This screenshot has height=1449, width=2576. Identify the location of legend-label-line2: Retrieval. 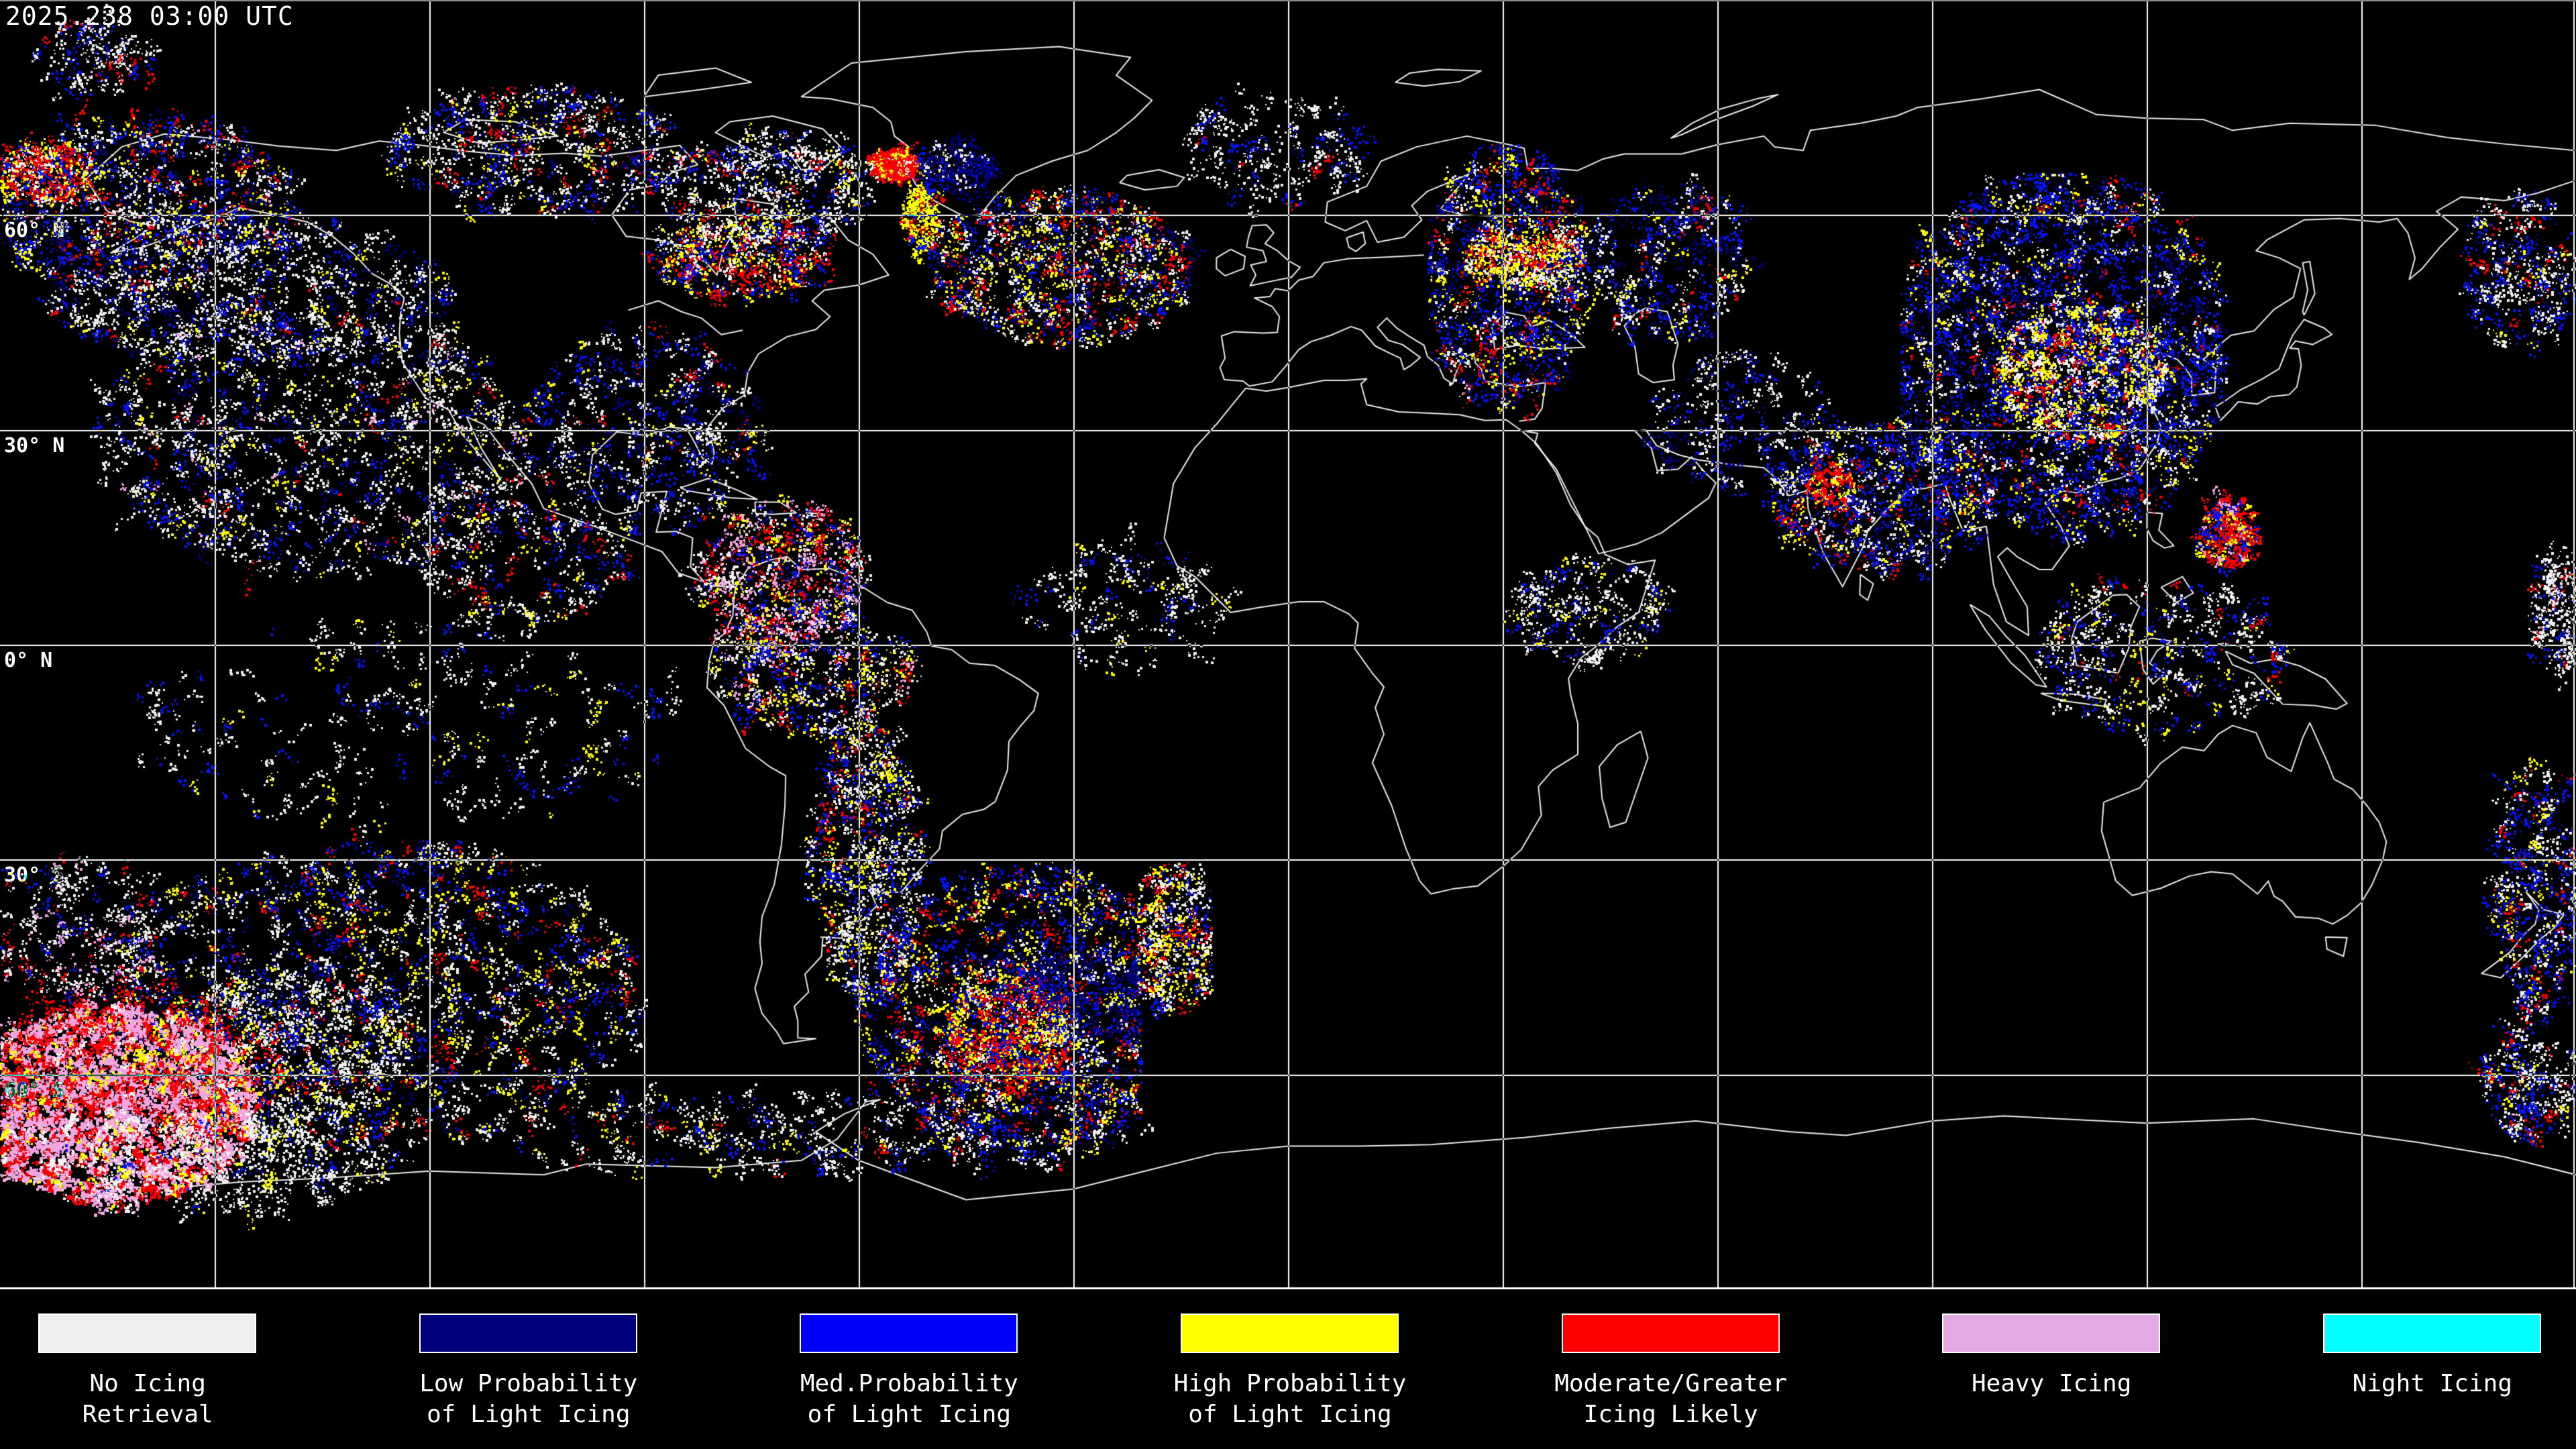
(147, 1414).